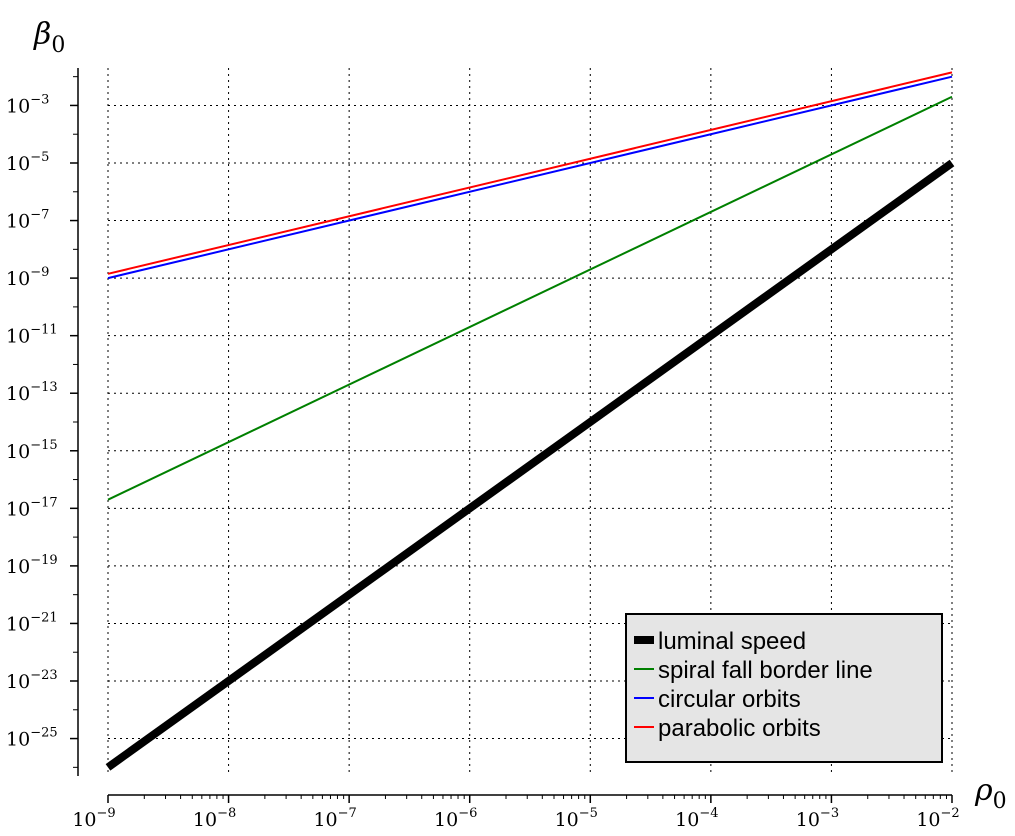 Image resolution: width=1015 pixels, height=836 pixels. I want to click on y-tick-label: 10⁻³, so click(27, 104).